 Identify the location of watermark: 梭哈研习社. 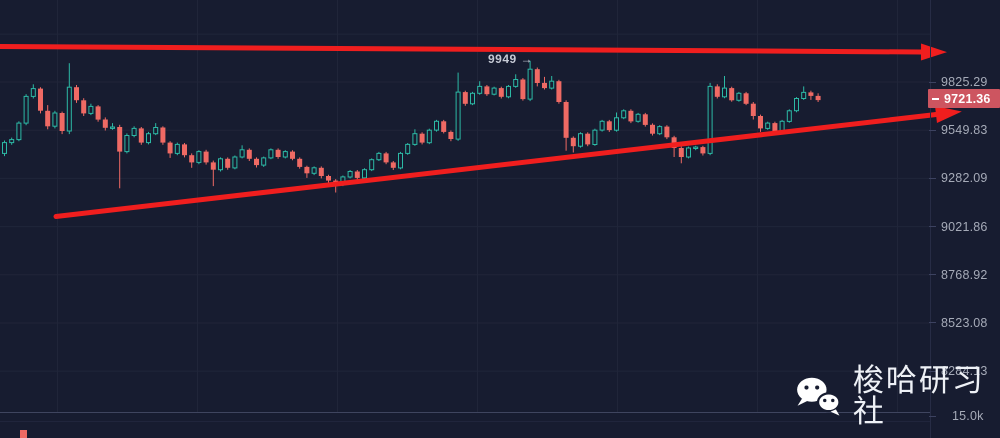
(897, 396).